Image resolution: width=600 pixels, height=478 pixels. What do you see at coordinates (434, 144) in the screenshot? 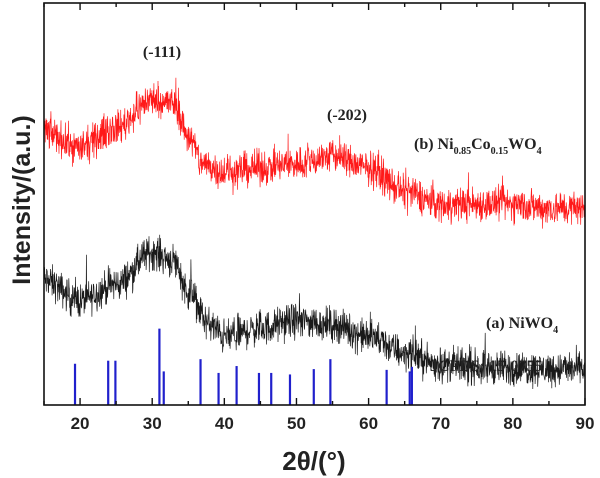
I see `label-part: (b) Ni` at bounding box center [434, 144].